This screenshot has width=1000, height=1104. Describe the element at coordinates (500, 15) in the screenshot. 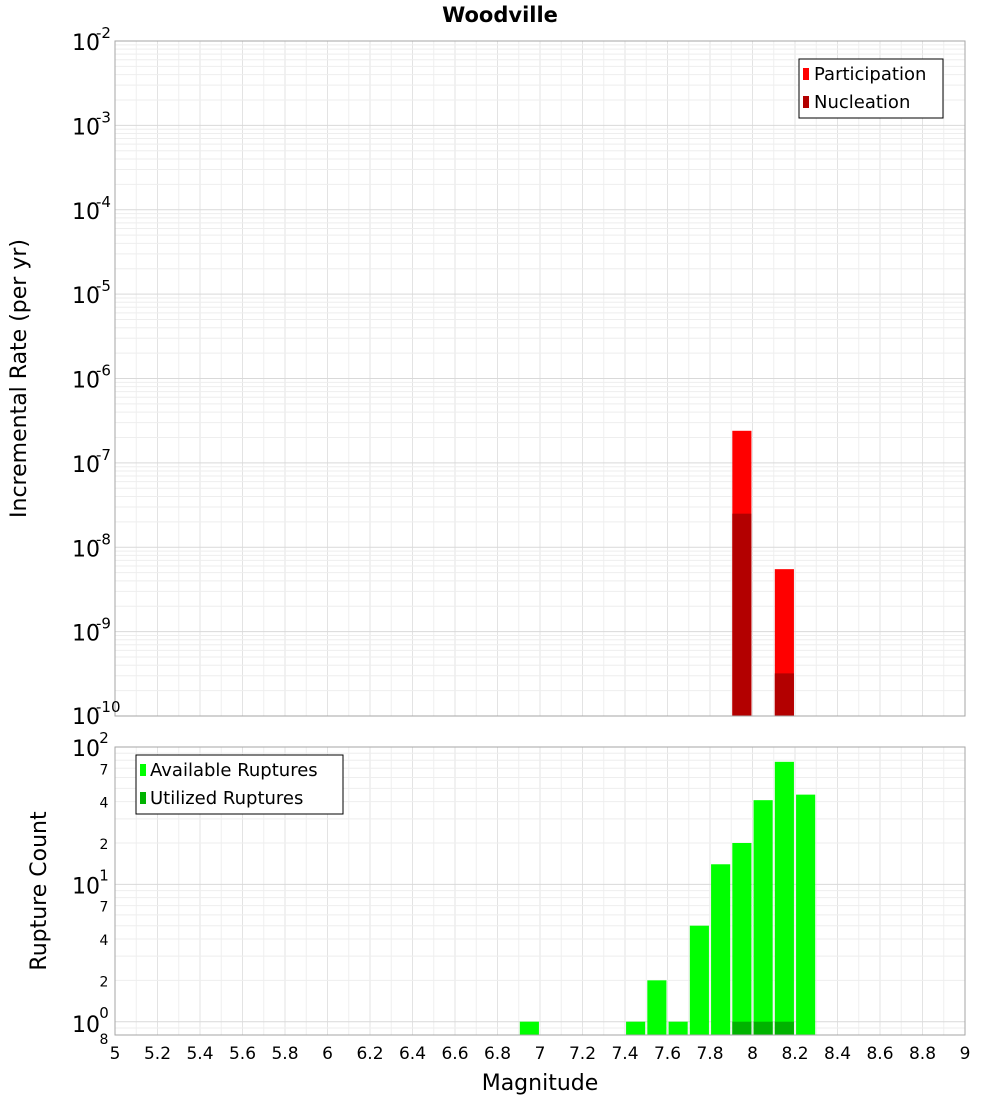

I see `chart-title: Woodville` at that location.